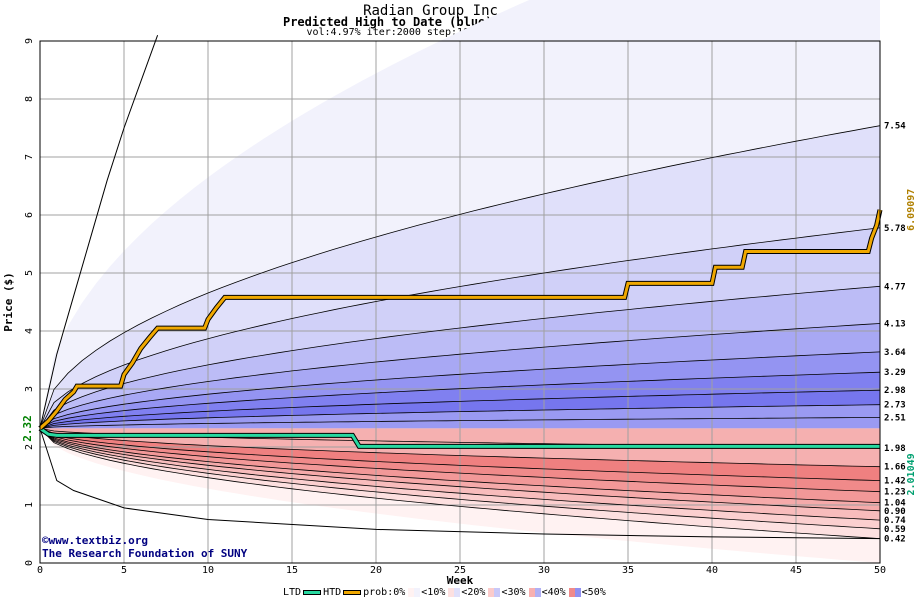 This screenshot has width=920, height=600. What do you see at coordinates (384, 592) in the screenshot?
I see `legend-prob-label: prob:0%` at bounding box center [384, 592].